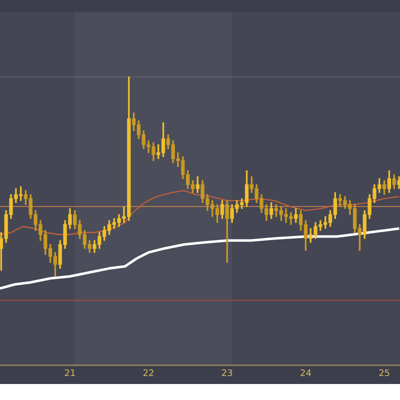 Image resolution: width=400 pixels, height=400 pixels. What do you see at coordinates (306, 373) in the screenshot?
I see `x-tick-label: 24` at bounding box center [306, 373].